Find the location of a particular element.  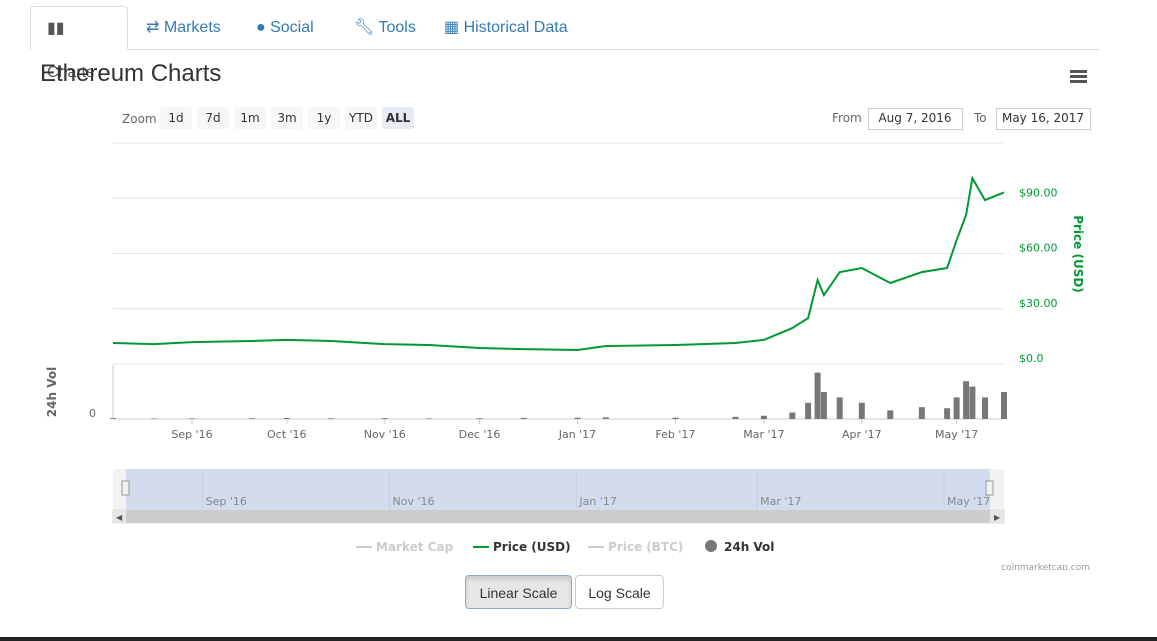

border is located at coordinates (578, 639).